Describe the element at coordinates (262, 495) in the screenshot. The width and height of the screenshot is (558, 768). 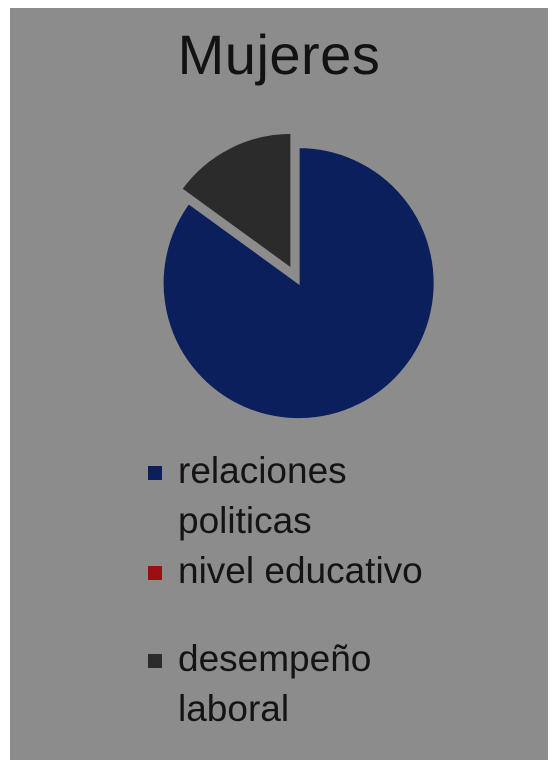
I see `legend-label-relaciones-politicas: relaciones politicas` at that location.